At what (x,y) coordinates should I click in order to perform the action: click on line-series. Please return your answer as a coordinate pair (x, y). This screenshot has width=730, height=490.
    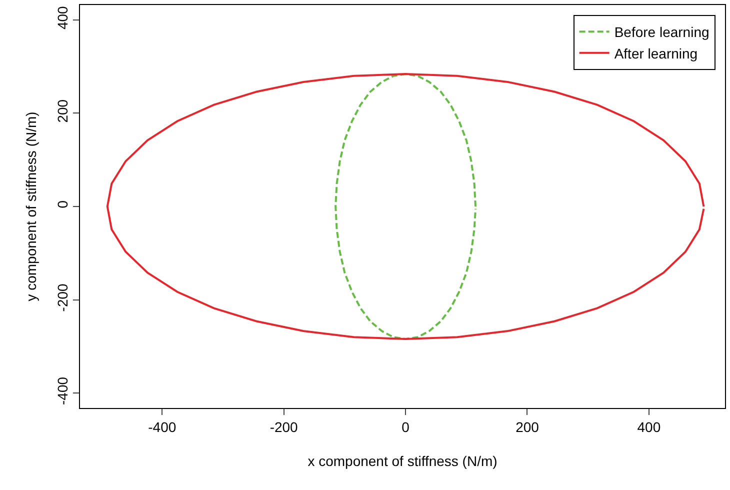
    Looking at the image, I should click on (405, 206).